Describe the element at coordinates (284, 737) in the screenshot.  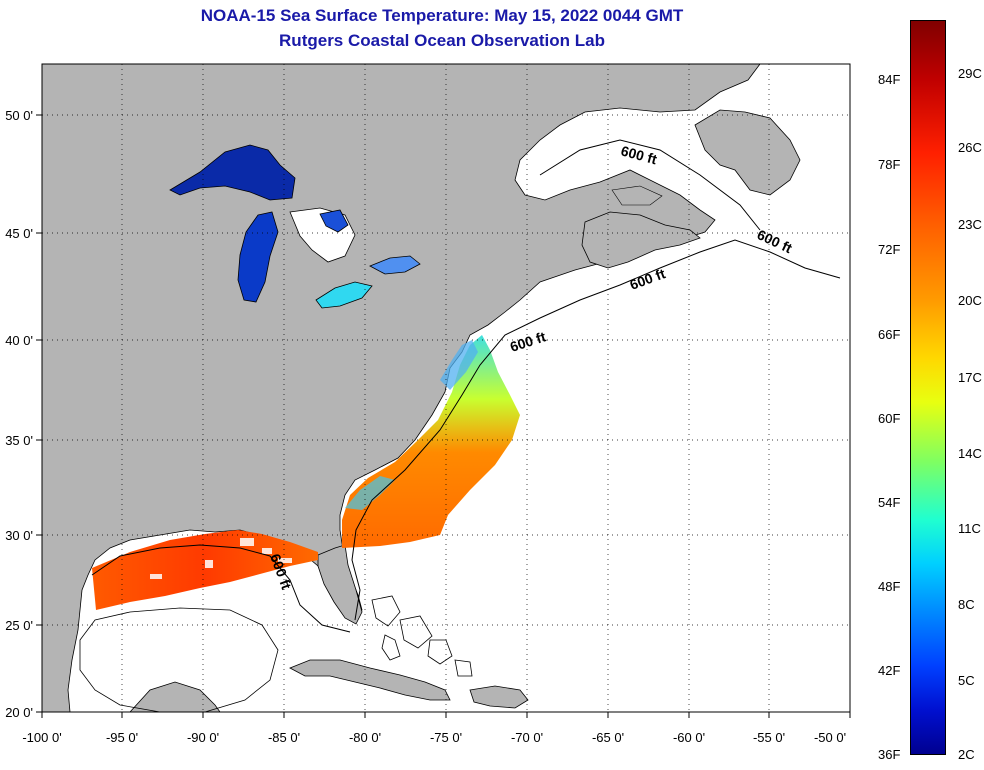
I see `lon-label-85: -85 0'` at that location.